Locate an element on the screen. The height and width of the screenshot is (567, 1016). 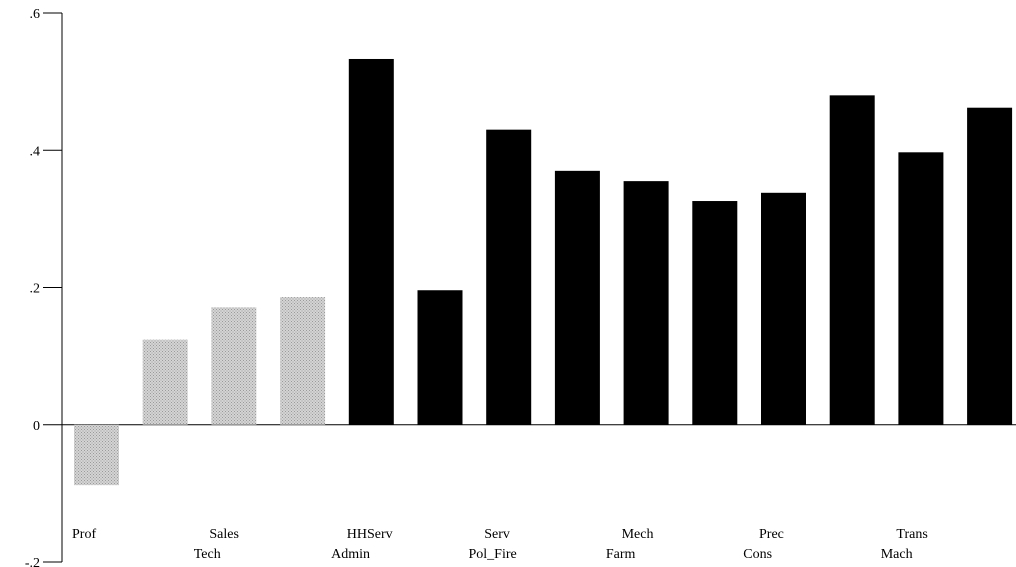
y-tick-label: .2 is located at coordinates (35, 289).